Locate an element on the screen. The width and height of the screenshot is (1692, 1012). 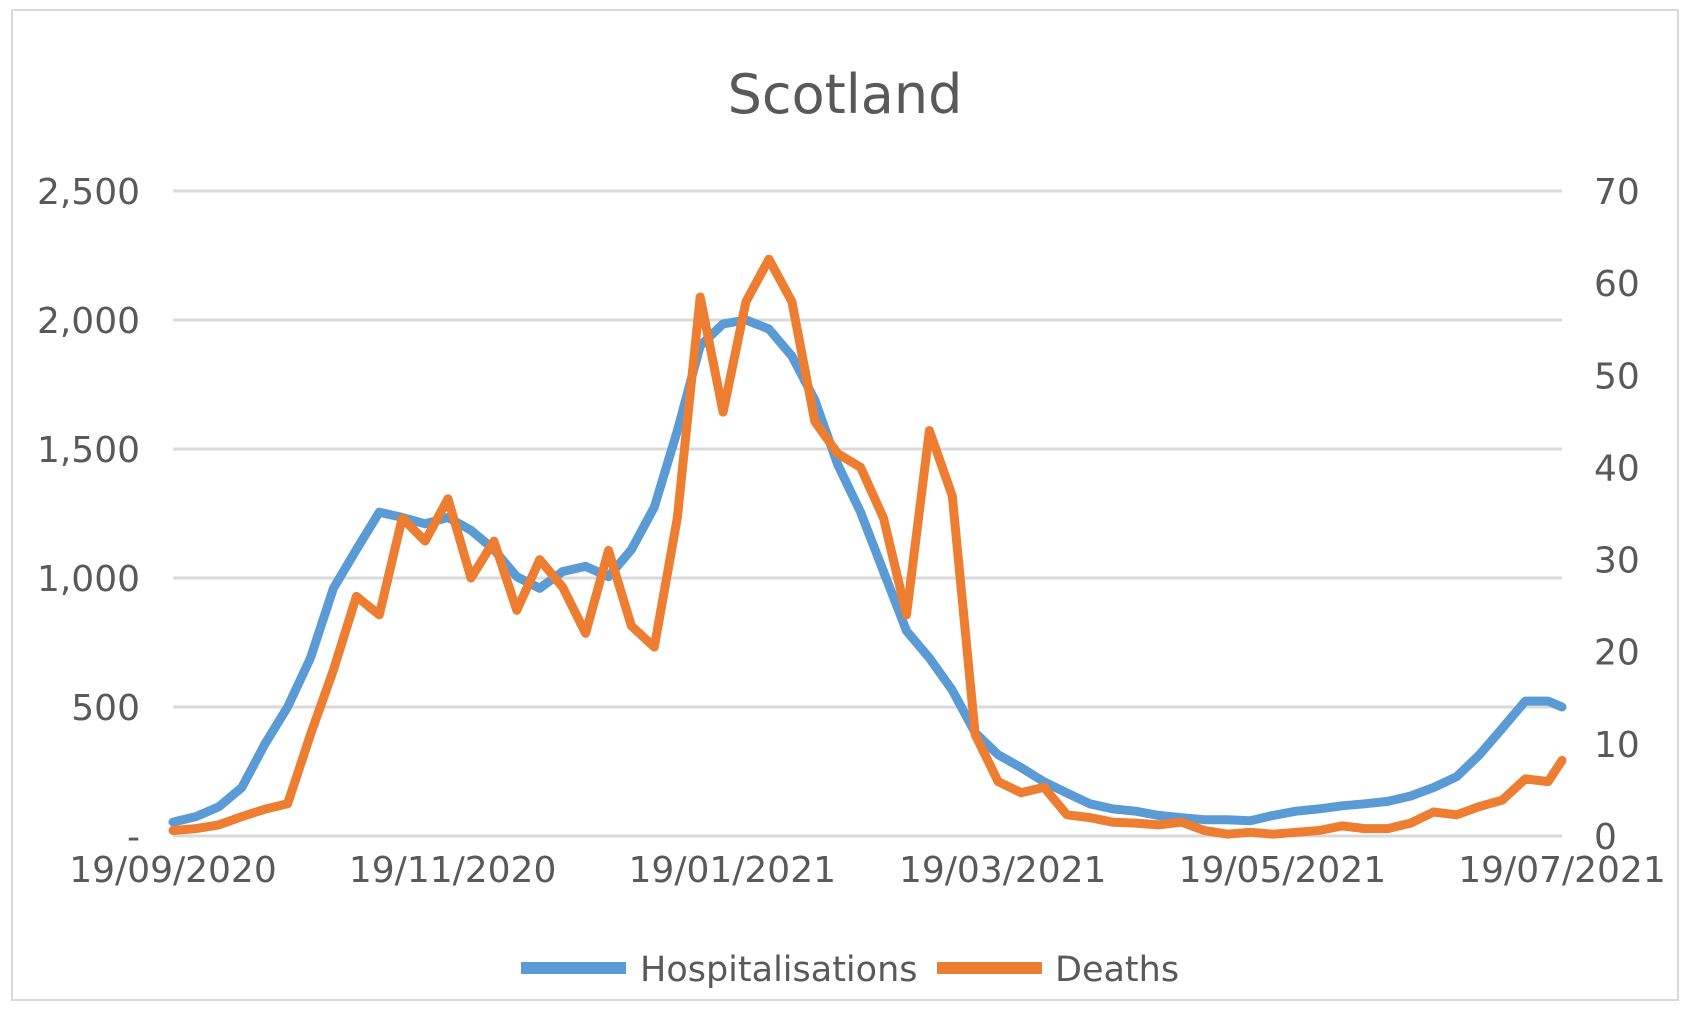
x-axis-tick-label: 19/11/2020 is located at coordinates (453, 870).